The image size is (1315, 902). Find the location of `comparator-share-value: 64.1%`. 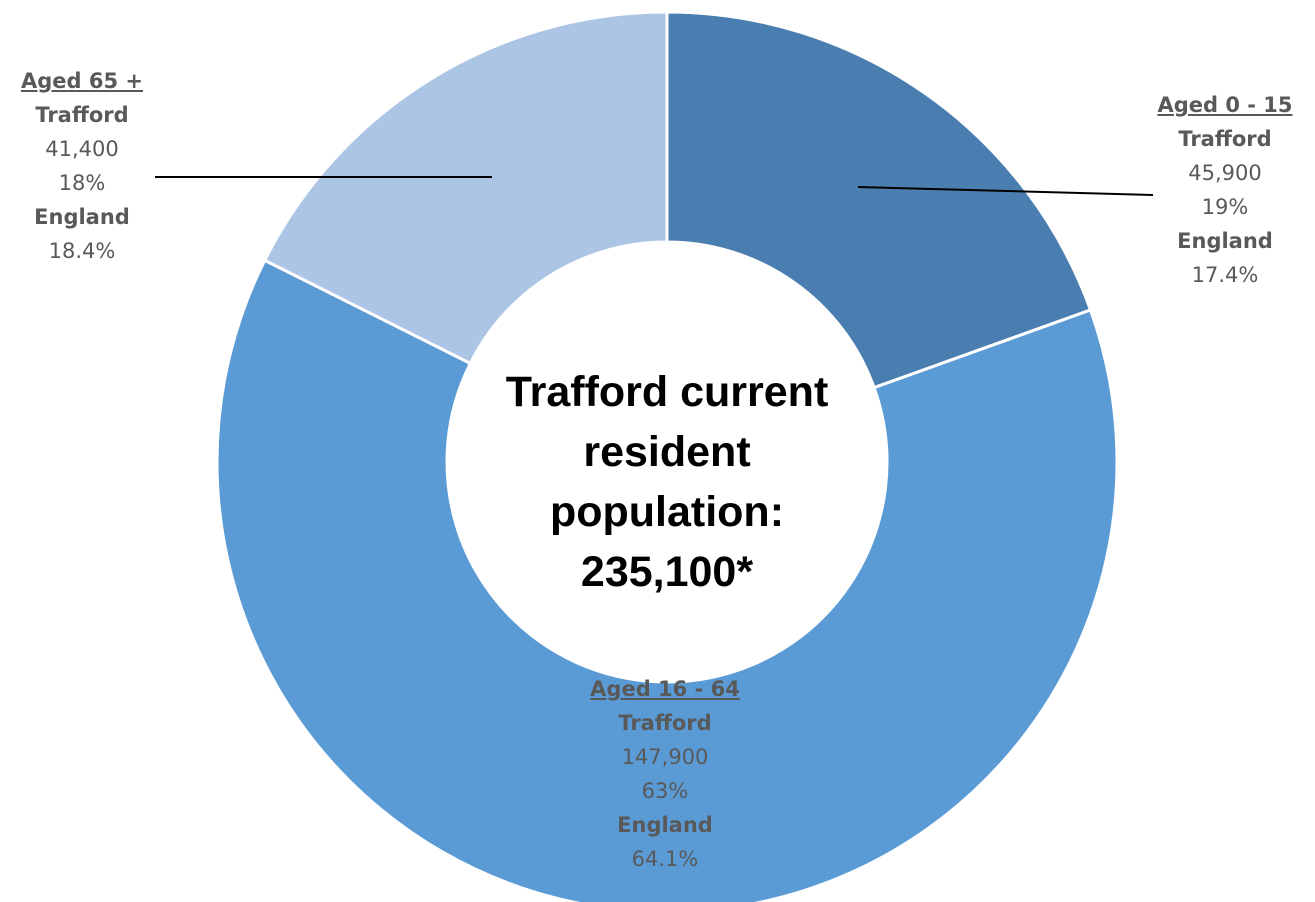

comparator-share-value: 64.1% is located at coordinates (665, 859).